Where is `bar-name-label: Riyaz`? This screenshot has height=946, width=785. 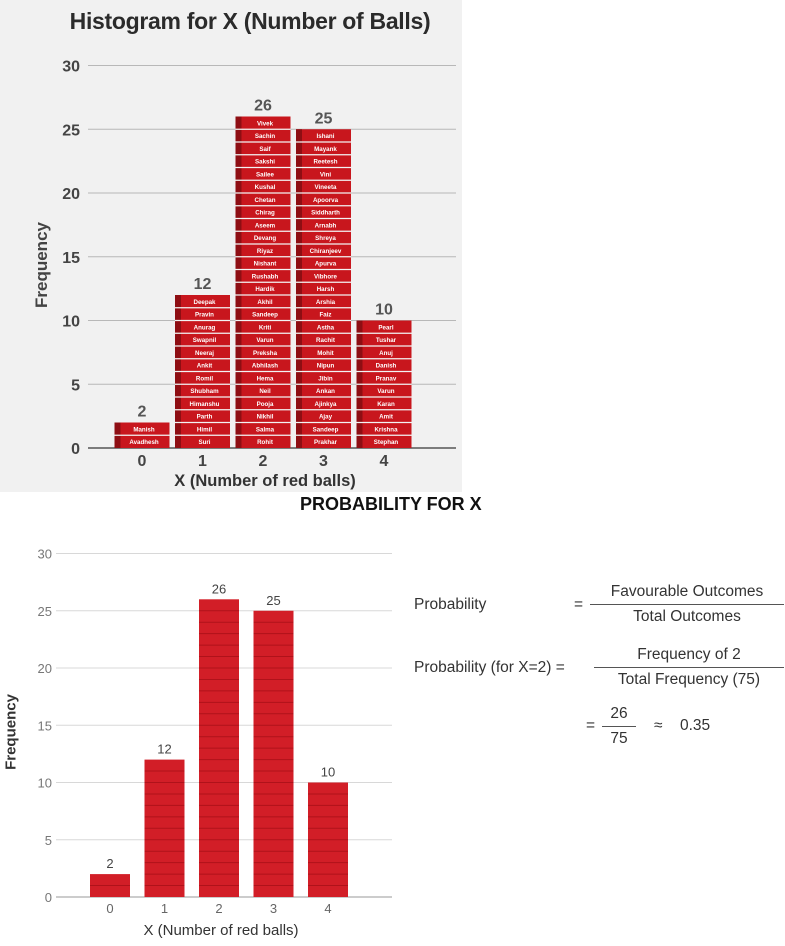 bar-name-label: Riyaz is located at coordinates (265, 251).